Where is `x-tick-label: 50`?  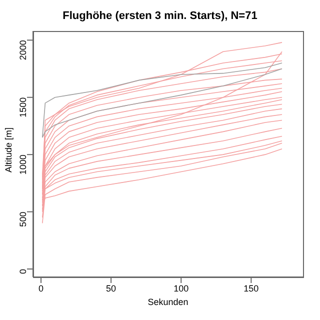 x-tick-label: 50 is located at coordinates (111, 288).